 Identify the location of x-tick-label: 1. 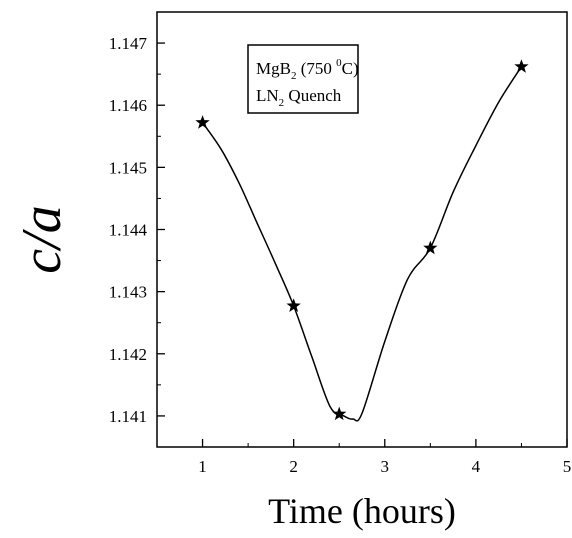
(202, 466).